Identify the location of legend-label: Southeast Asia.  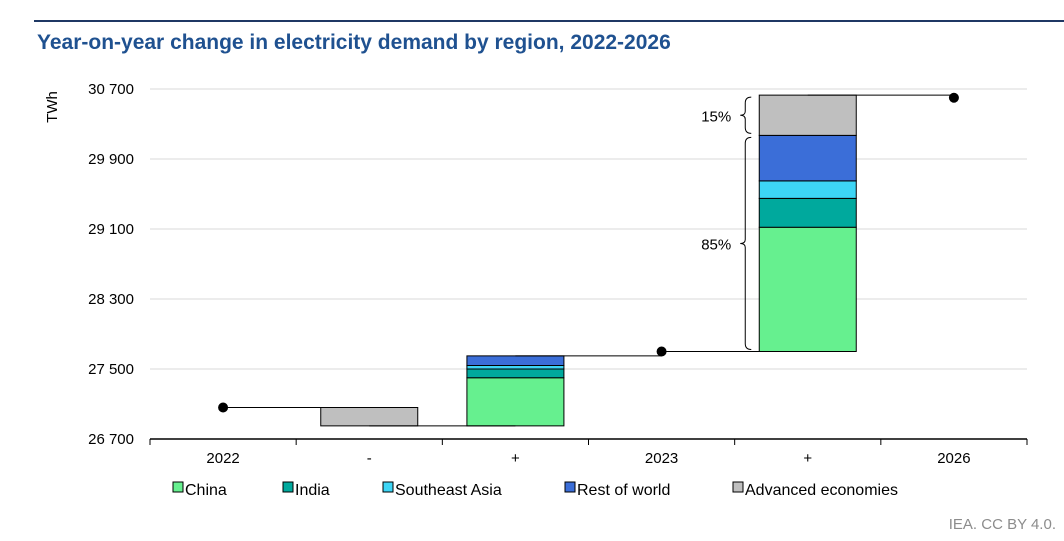
(448, 490).